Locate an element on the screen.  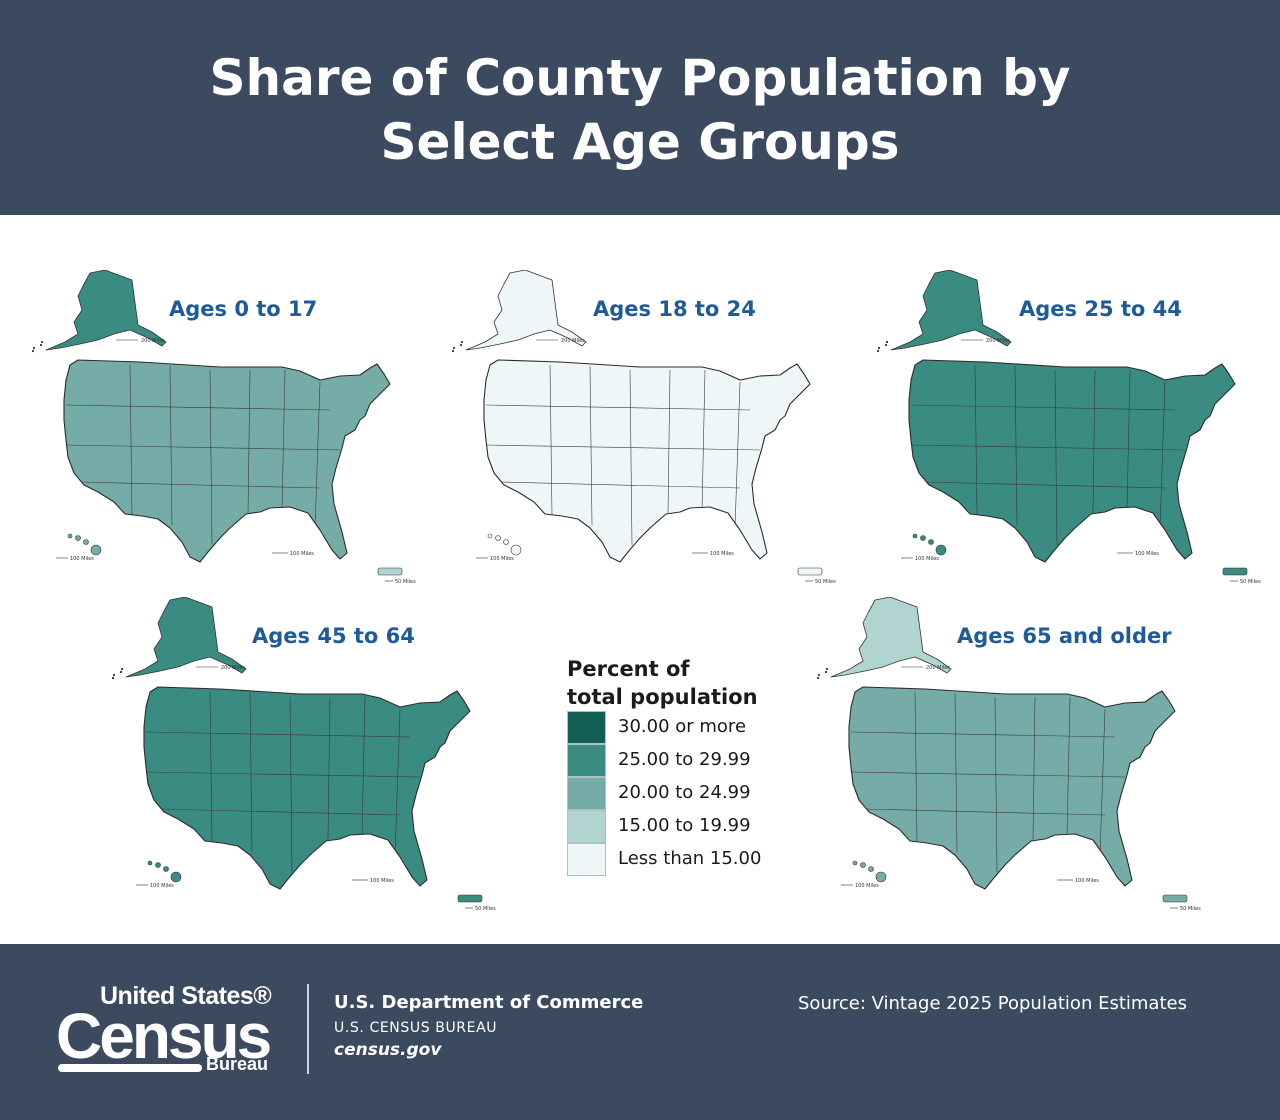
logo-united-states: United States® is located at coordinates (186, 996).